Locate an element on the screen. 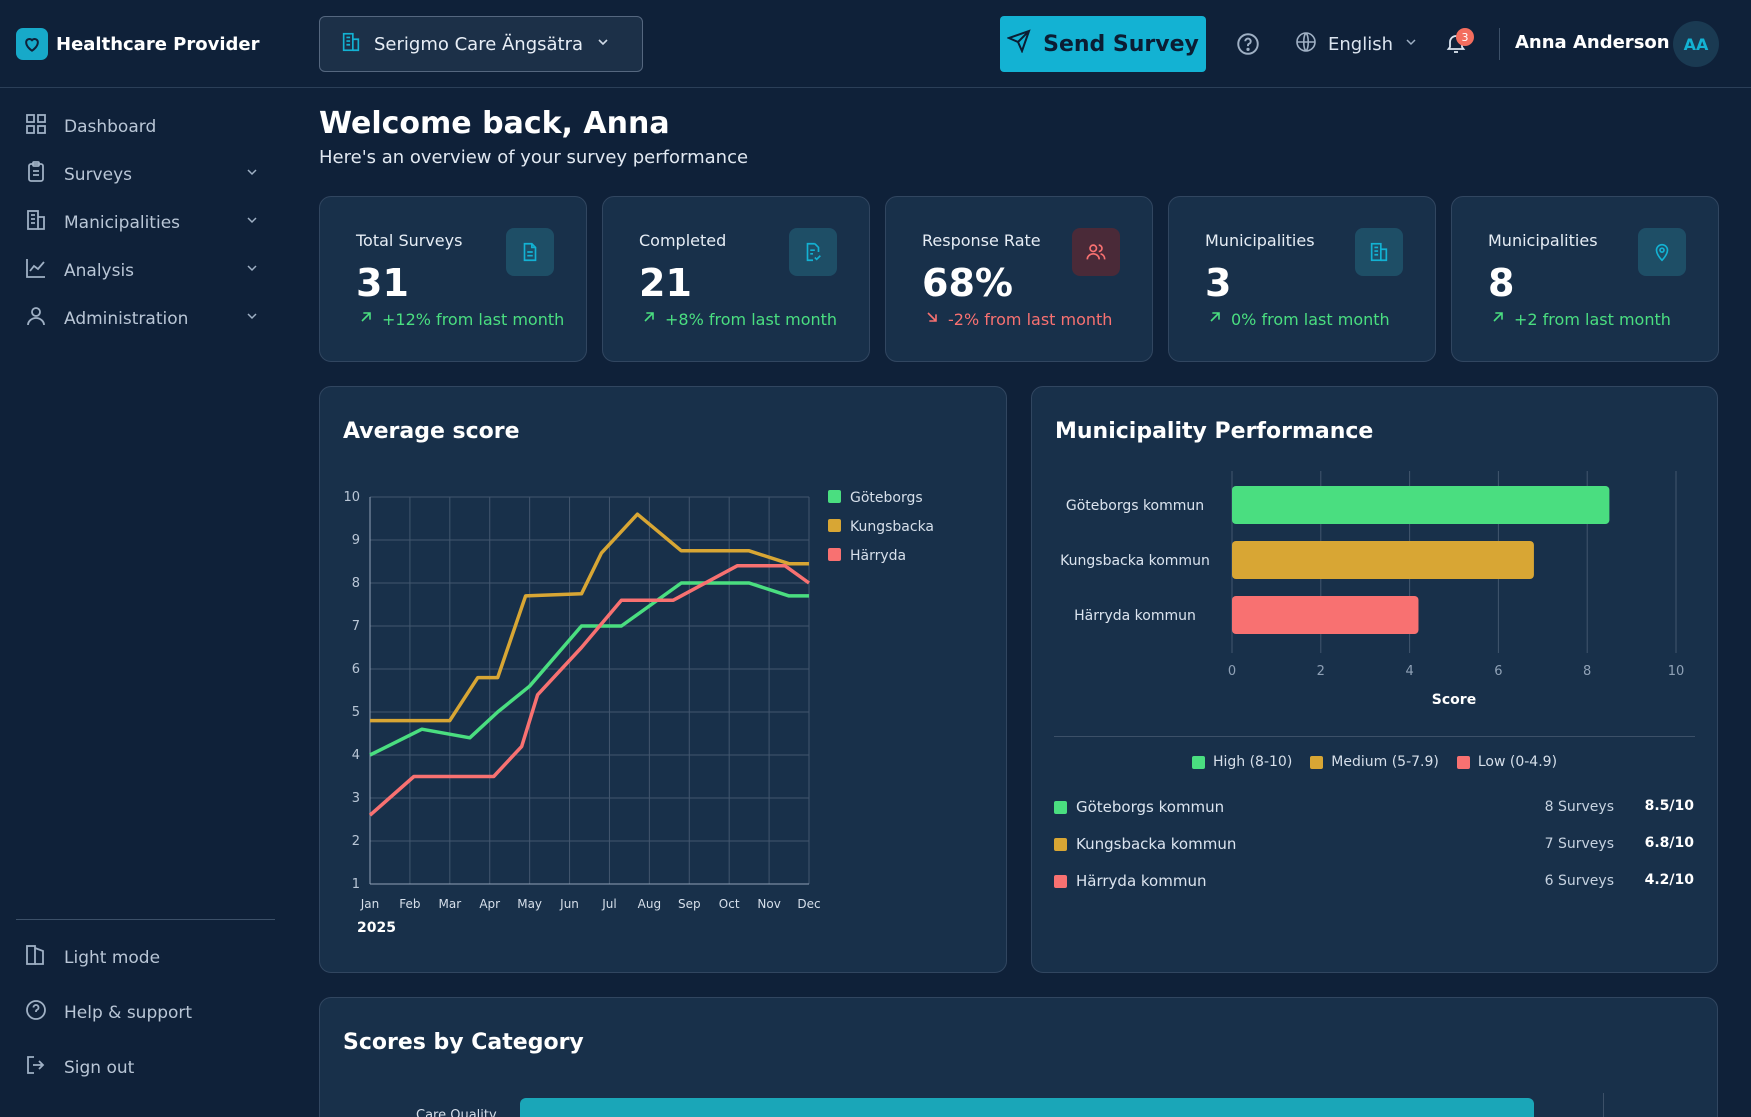  document-icon is located at coordinates (530, 252).